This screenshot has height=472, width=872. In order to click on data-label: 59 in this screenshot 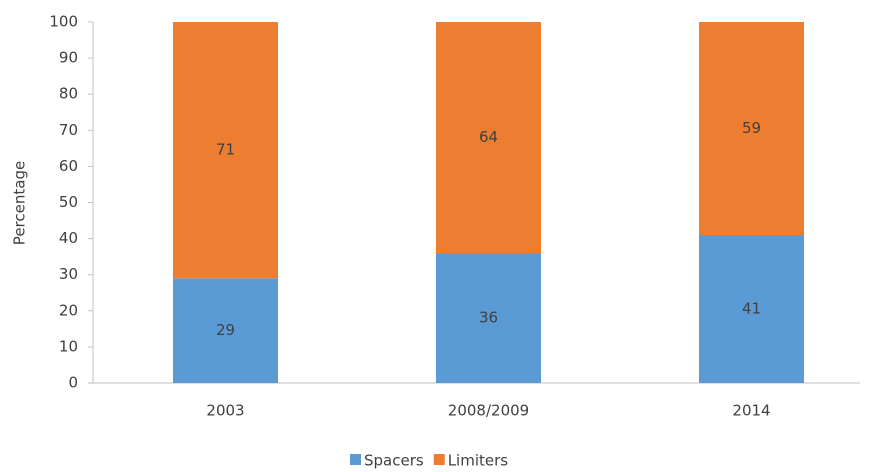, I will do `click(751, 128)`.